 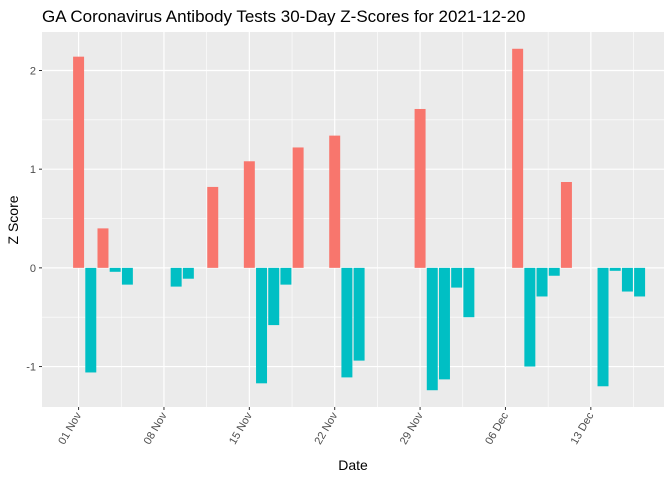 I want to click on x-tick-label: 06 Dec, so click(x=497, y=428).